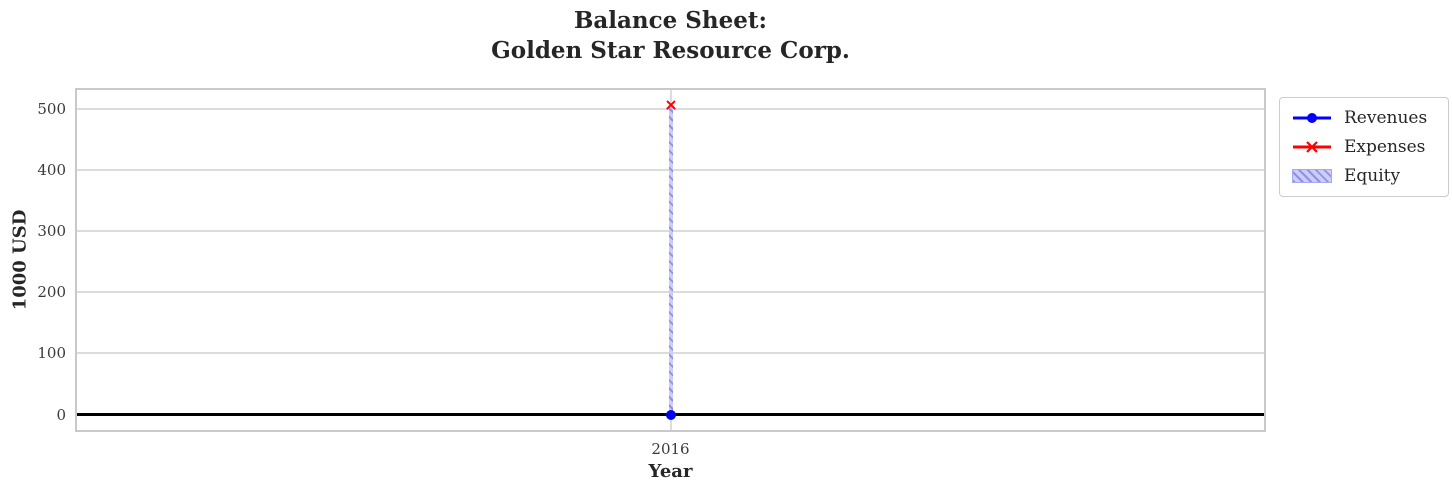 This screenshot has height=495, width=1452. I want to click on legend-label-equity: Equity, so click(1372, 176).